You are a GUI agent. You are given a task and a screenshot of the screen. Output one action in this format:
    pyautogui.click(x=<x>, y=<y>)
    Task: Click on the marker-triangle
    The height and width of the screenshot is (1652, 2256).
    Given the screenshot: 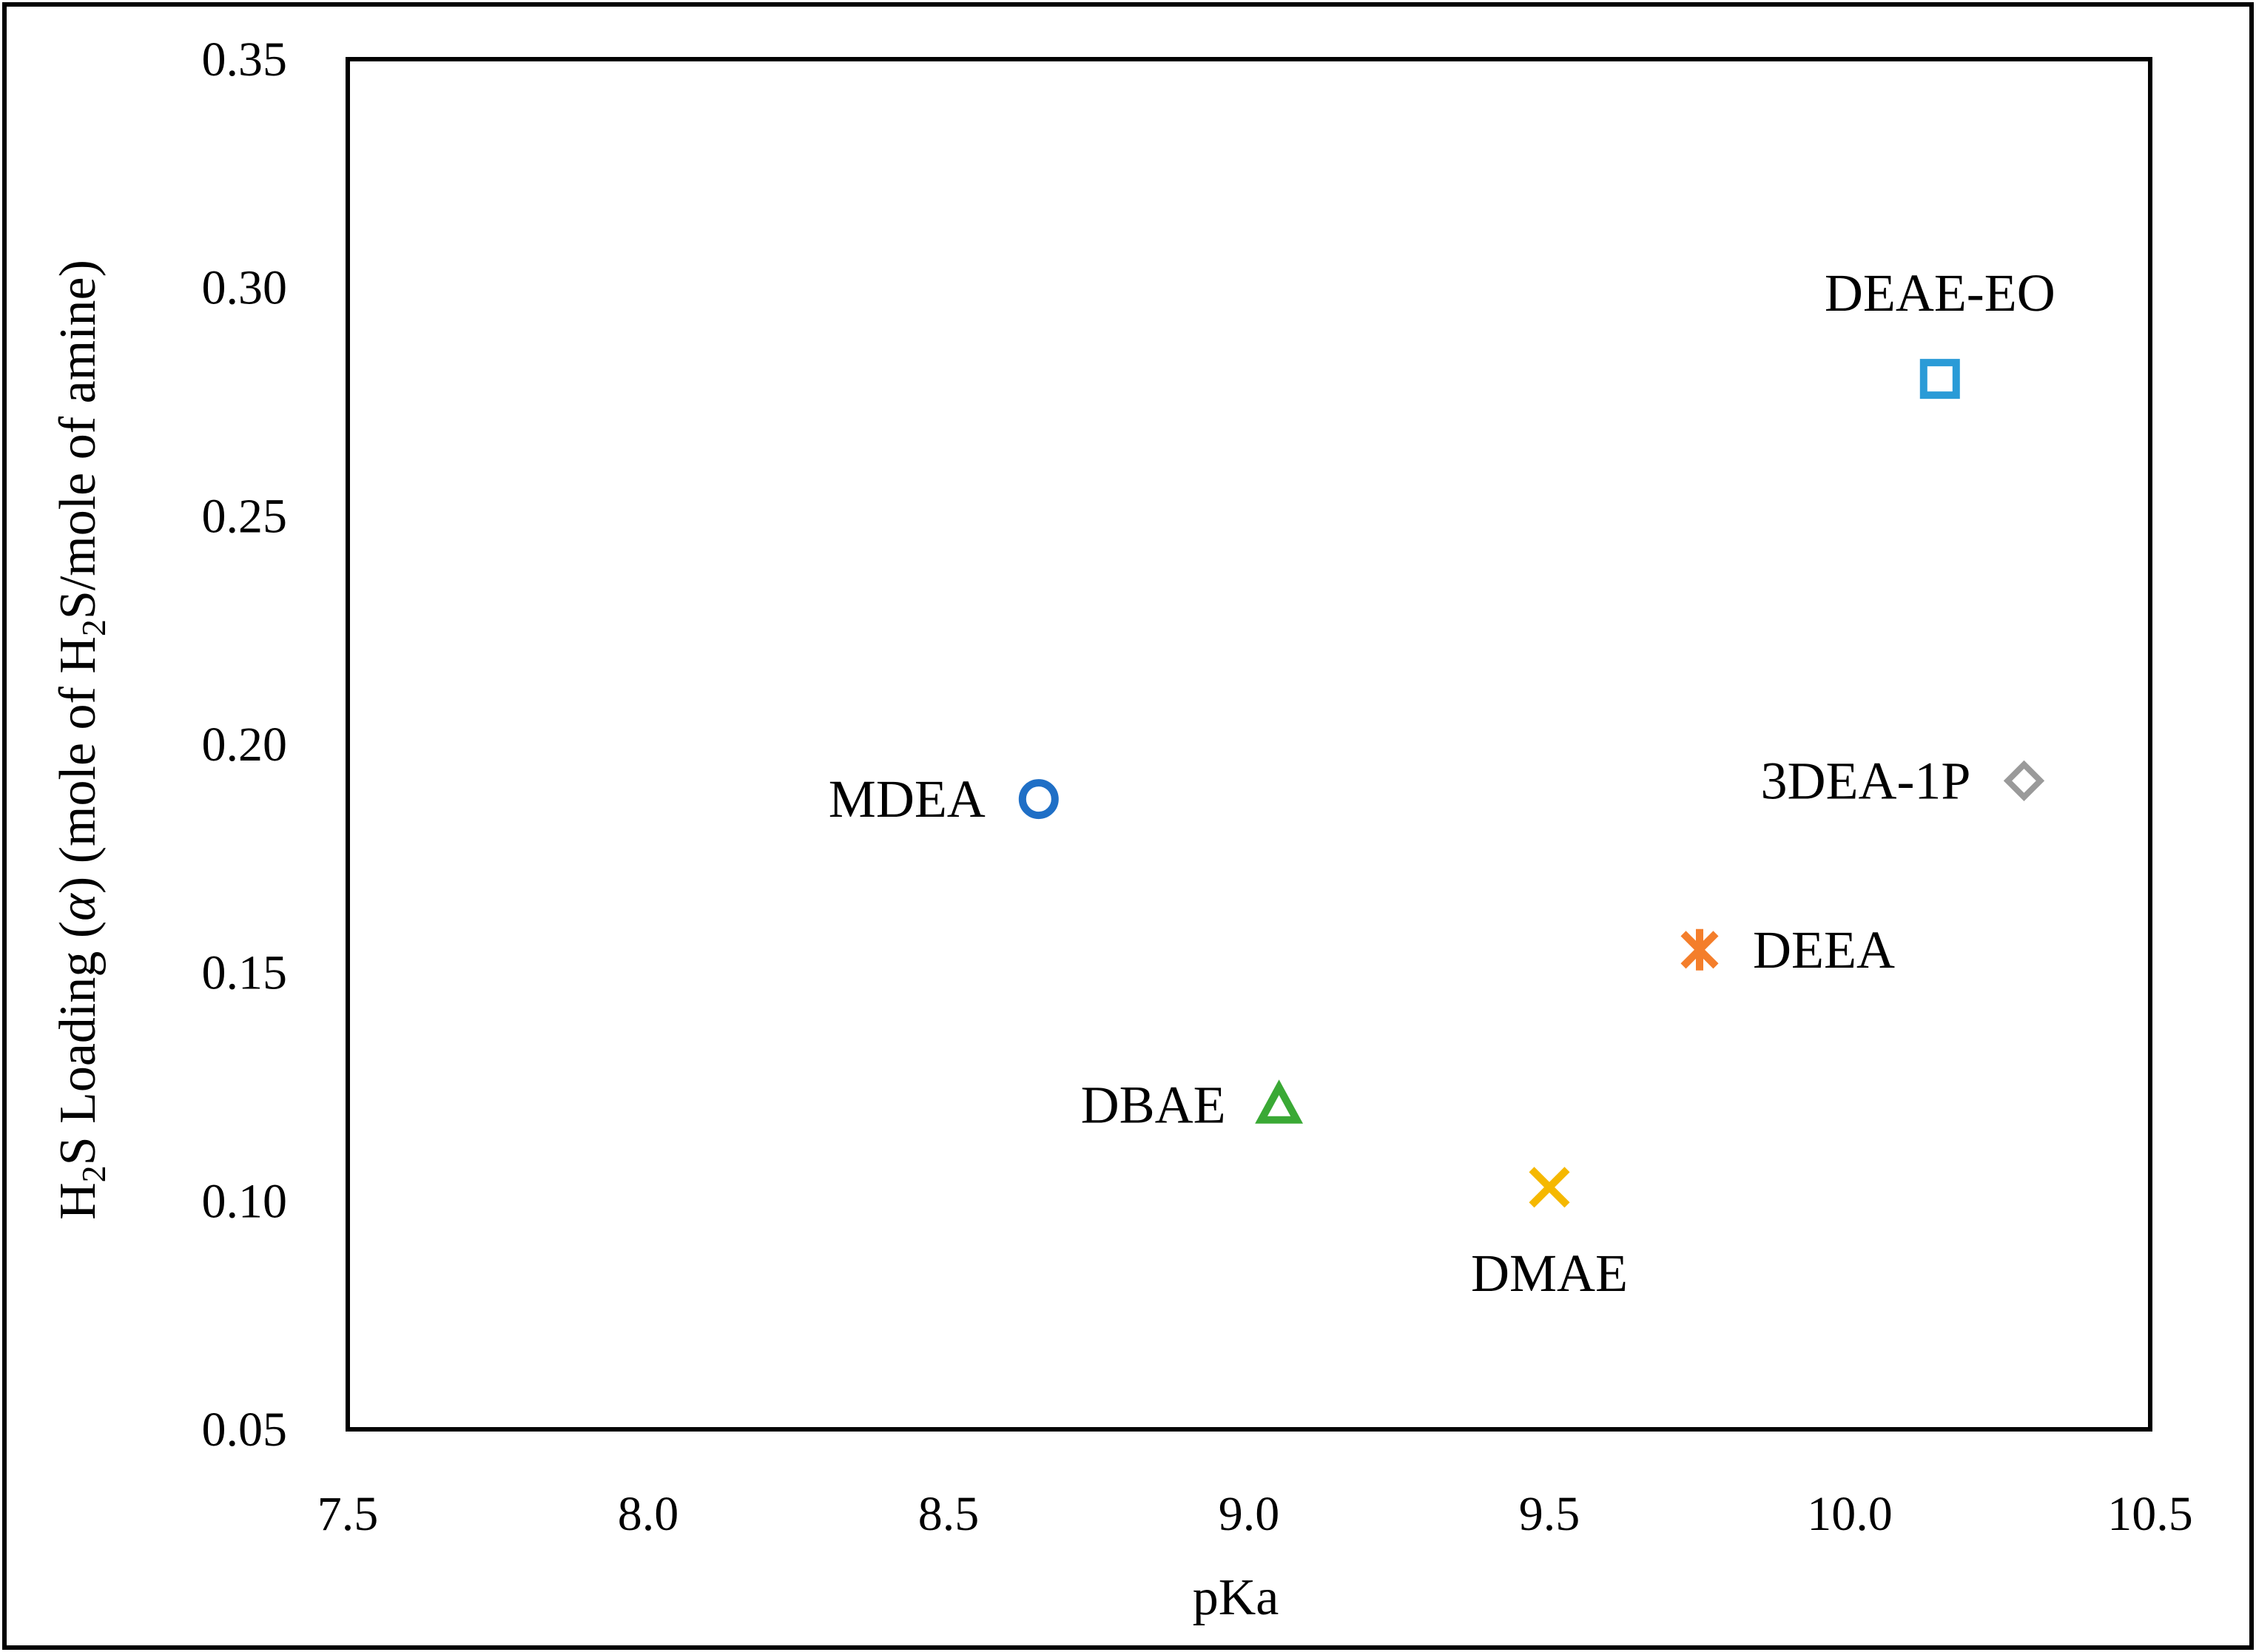 What is the action you would take?
    pyautogui.click(x=1279, y=1101)
    